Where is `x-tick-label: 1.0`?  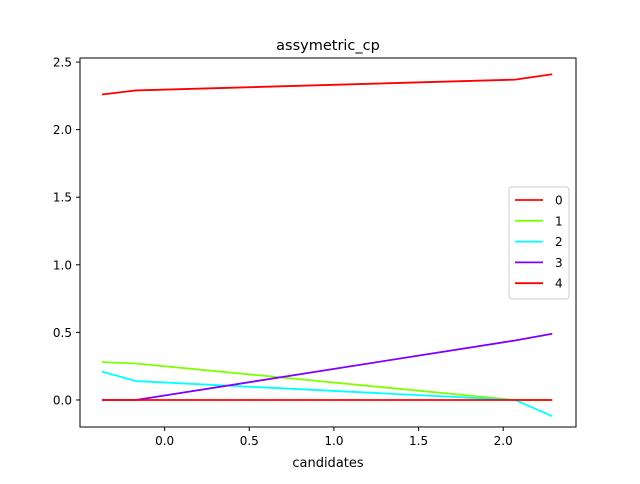 x-tick-label: 1.0 is located at coordinates (333, 441).